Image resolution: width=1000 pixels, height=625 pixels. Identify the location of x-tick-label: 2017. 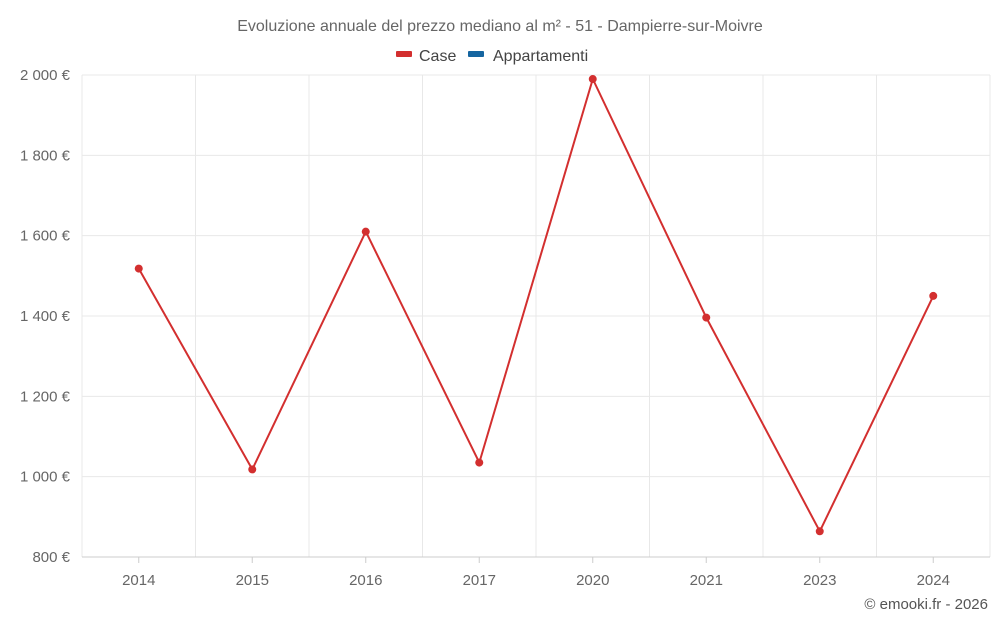
(479, 580).